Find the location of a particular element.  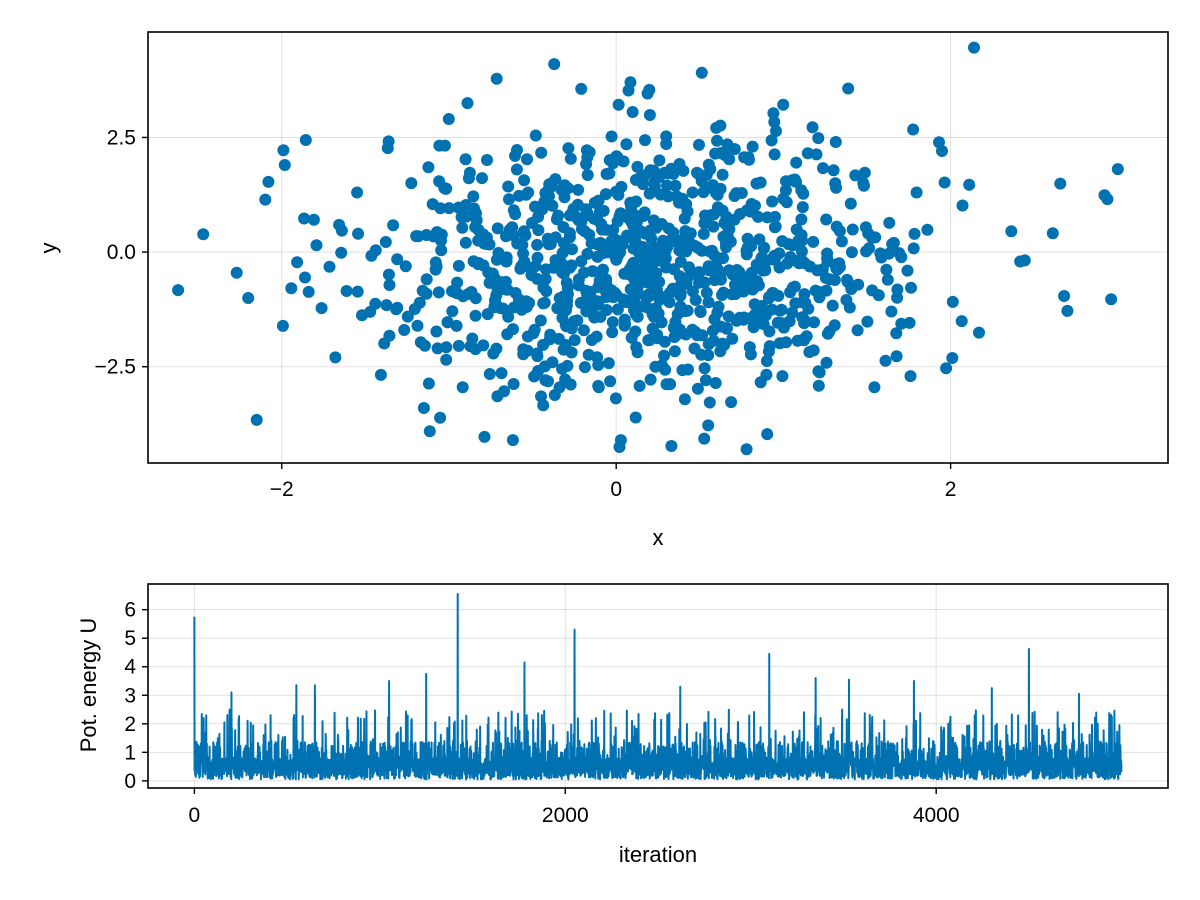

scatter-x-tick-label: −2 is located at coordinates (282, 489).